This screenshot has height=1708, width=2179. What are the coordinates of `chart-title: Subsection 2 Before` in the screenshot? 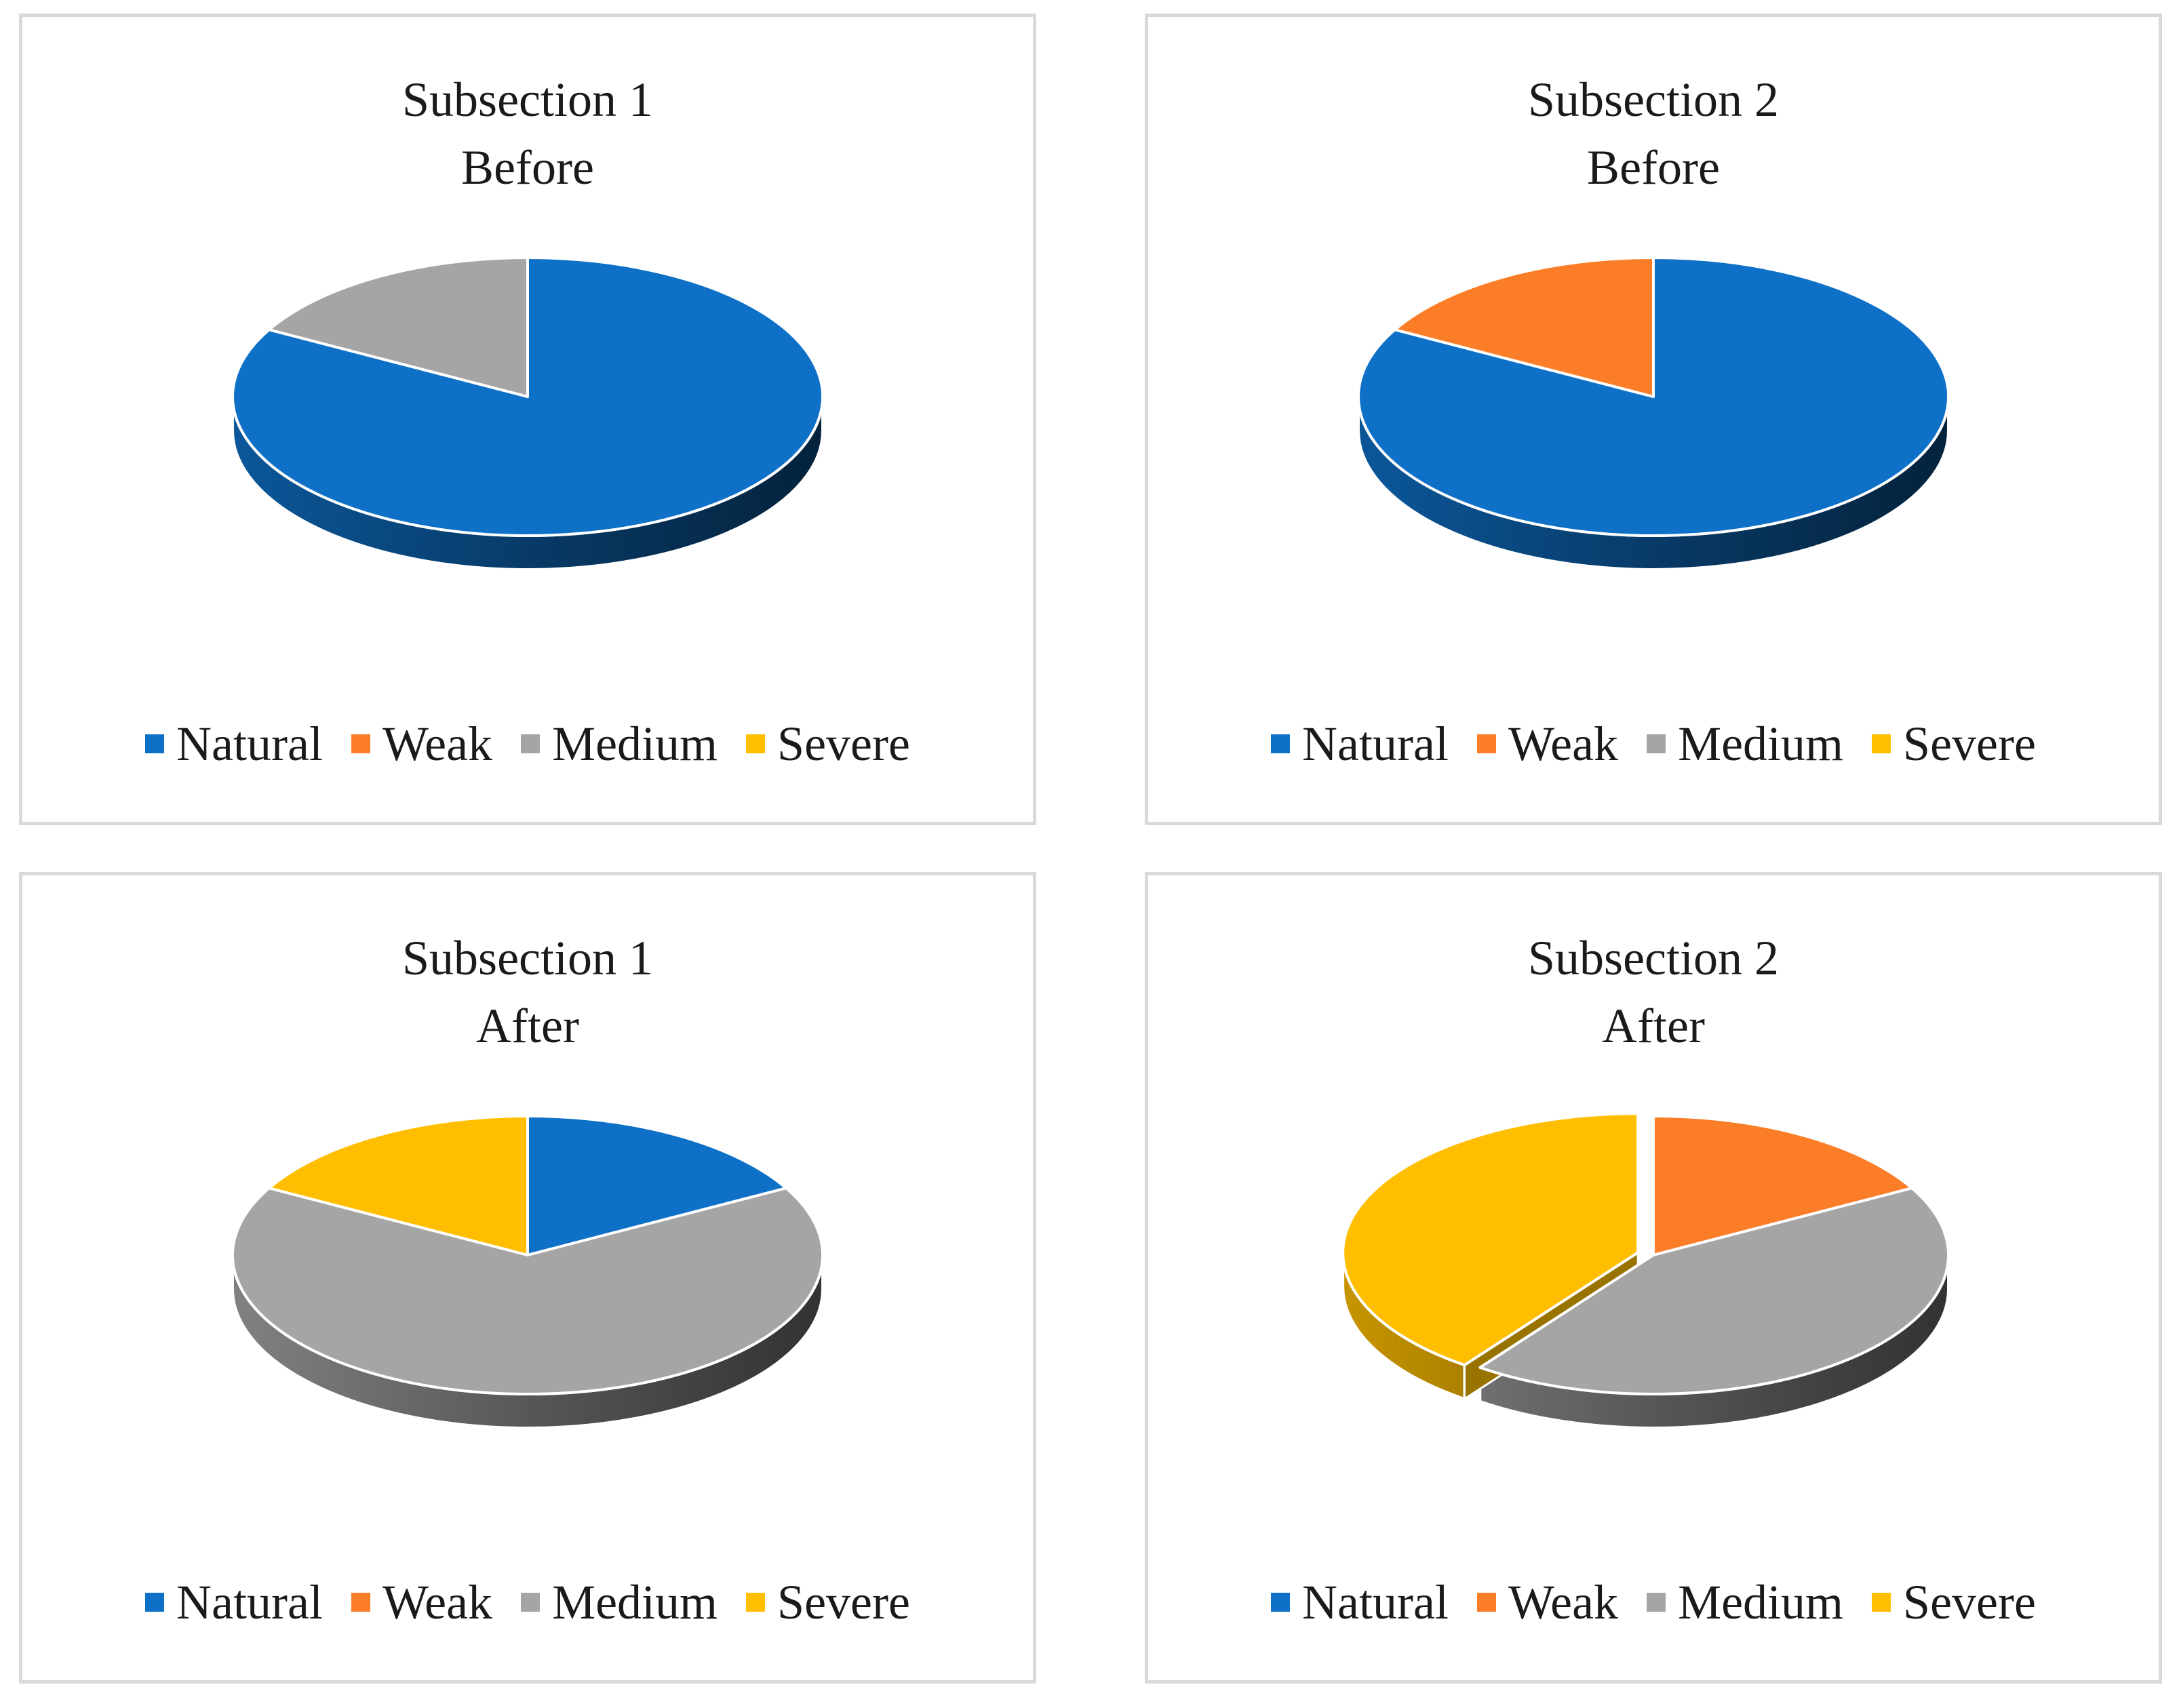 It's located at (1653, 133).